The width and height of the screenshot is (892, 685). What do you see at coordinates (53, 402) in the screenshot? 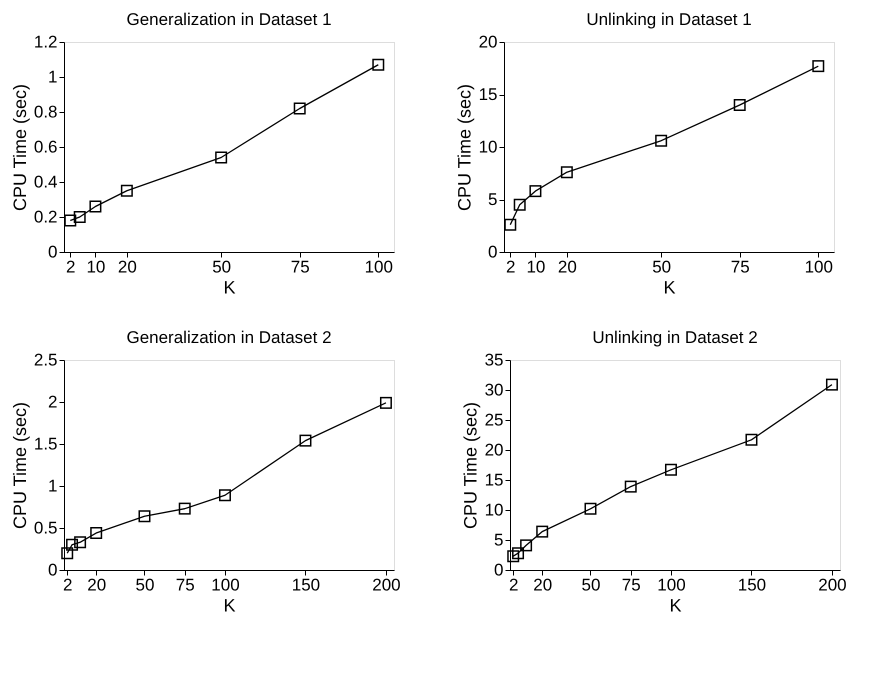
I see `y-tick-label: 2` at bounding box center [53, 402].